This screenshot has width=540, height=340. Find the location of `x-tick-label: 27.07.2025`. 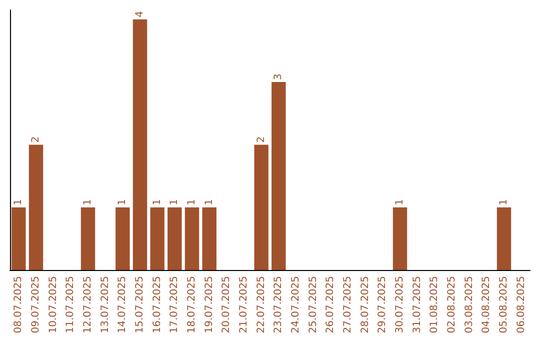

x-tick-label: 27.07.2025 is located at coordinates (348, 305).